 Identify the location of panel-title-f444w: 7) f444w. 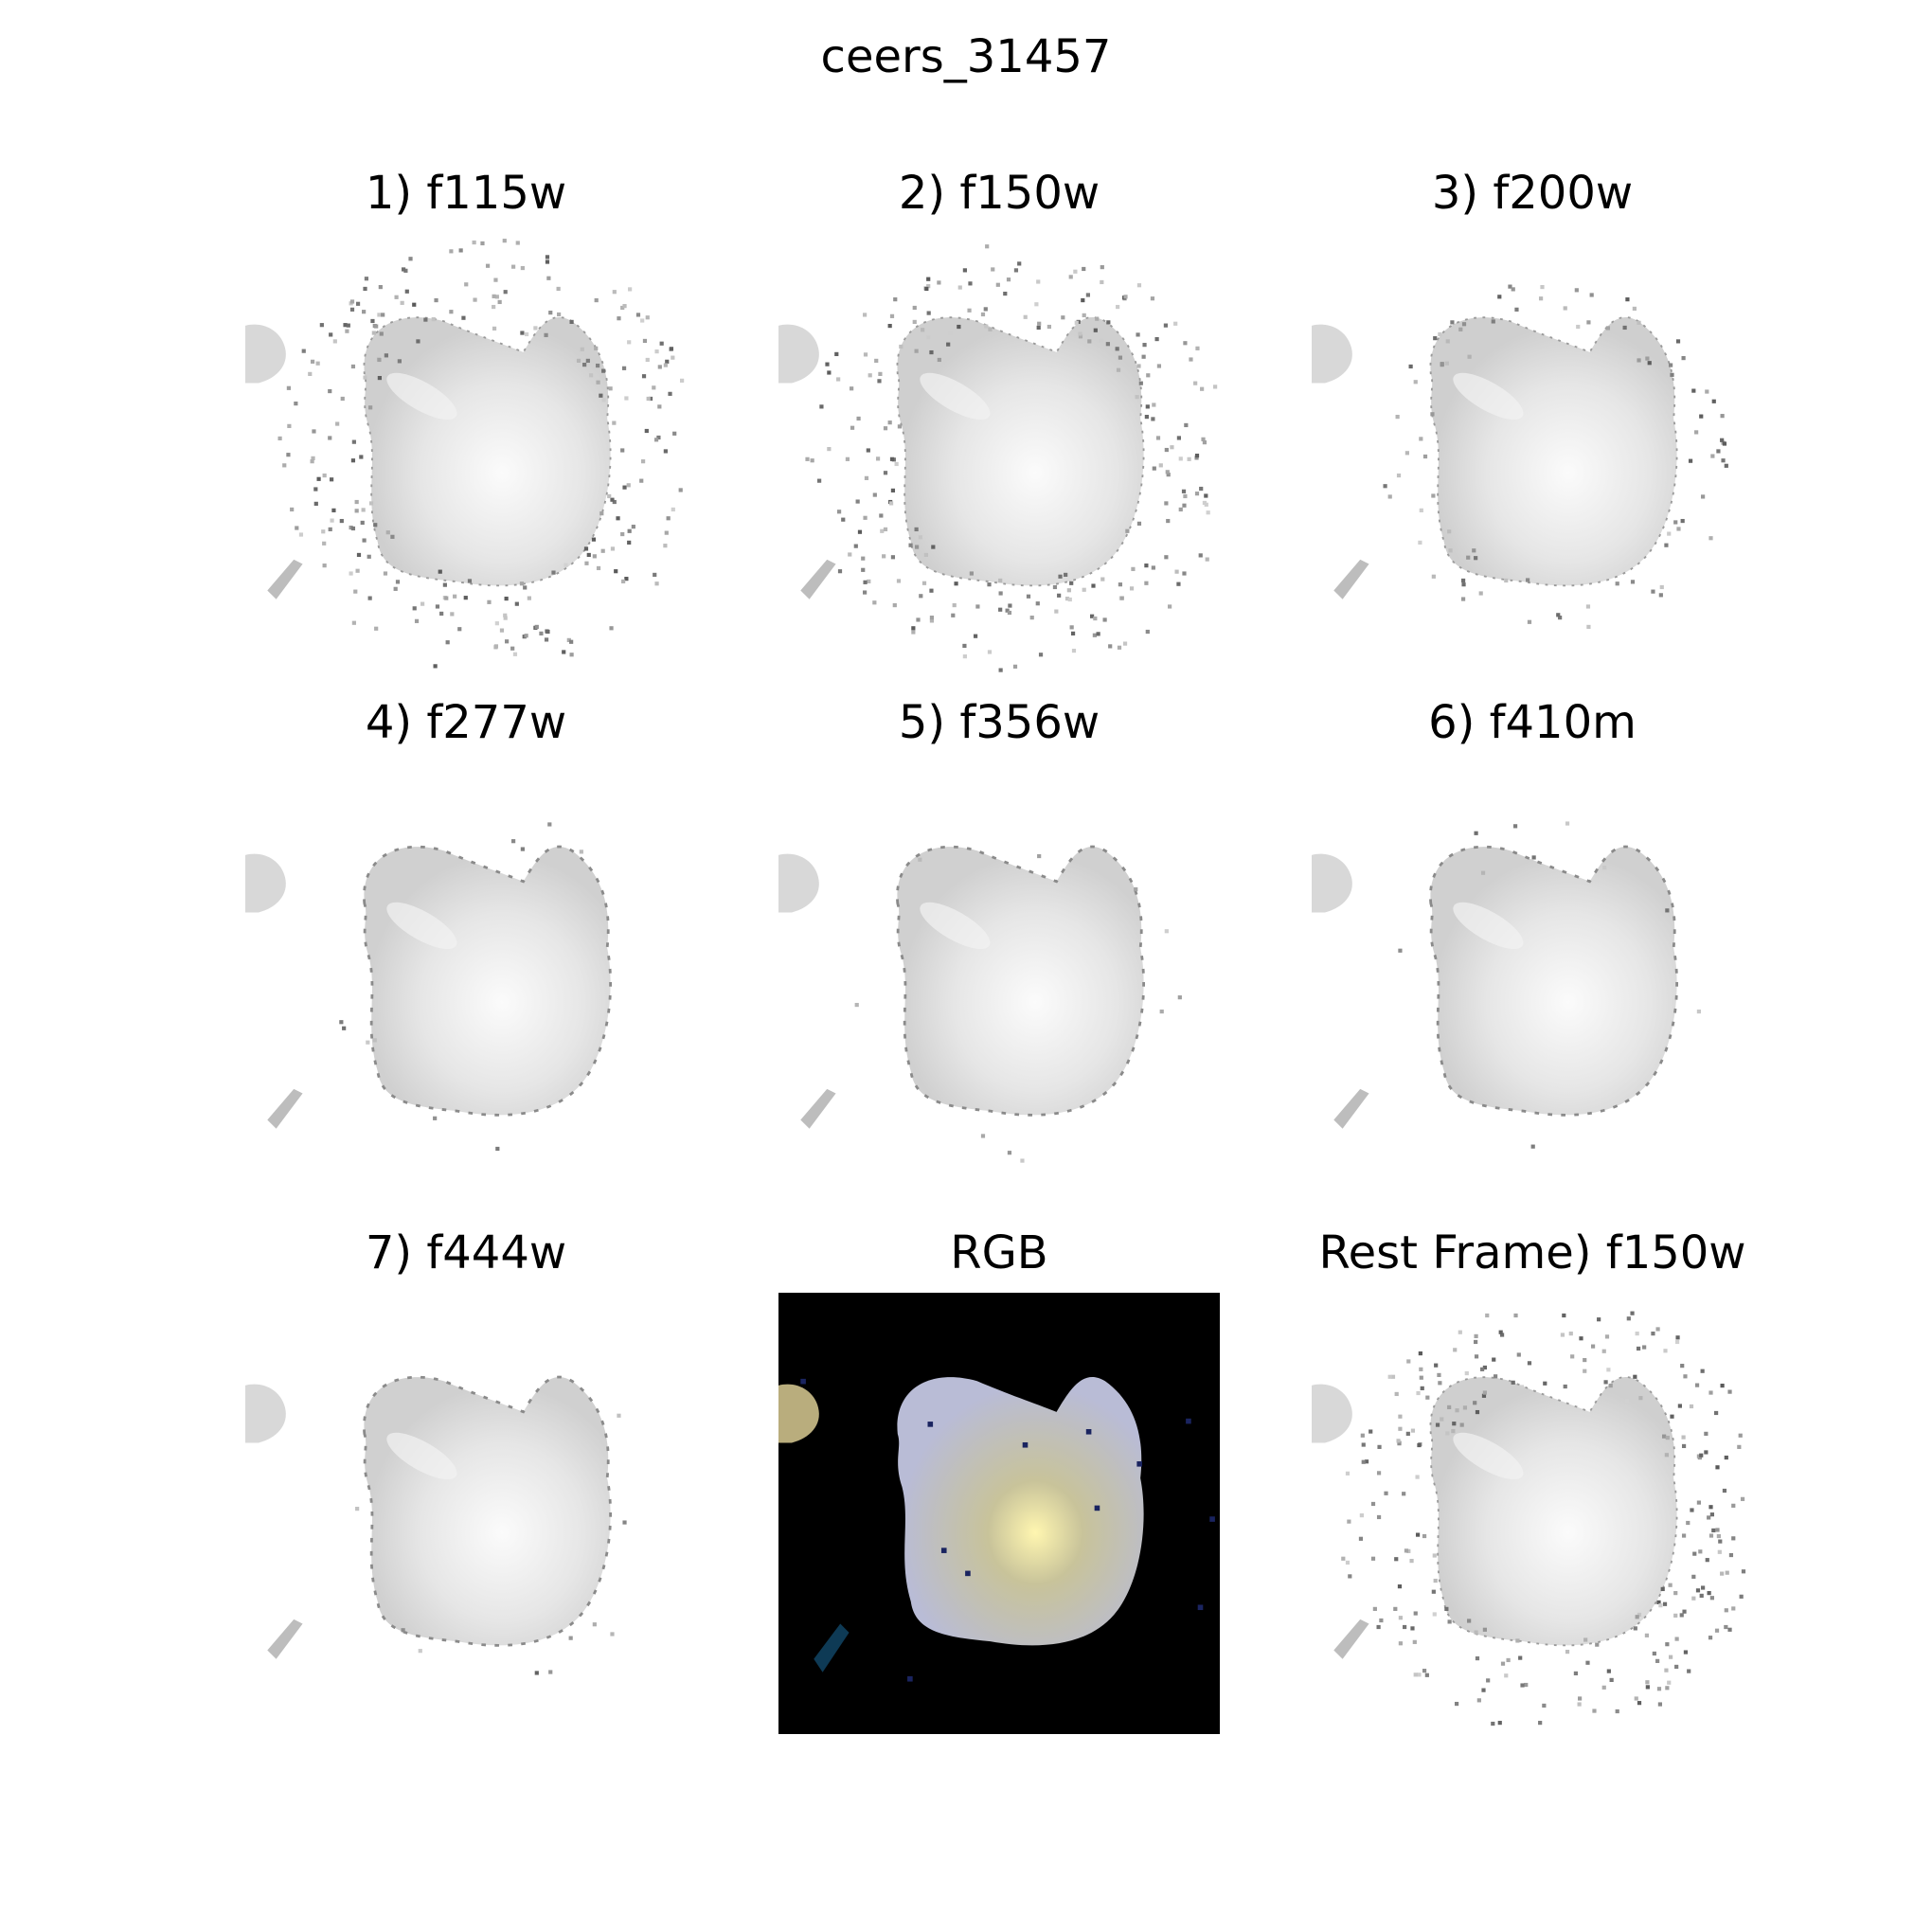
(466, 1252).